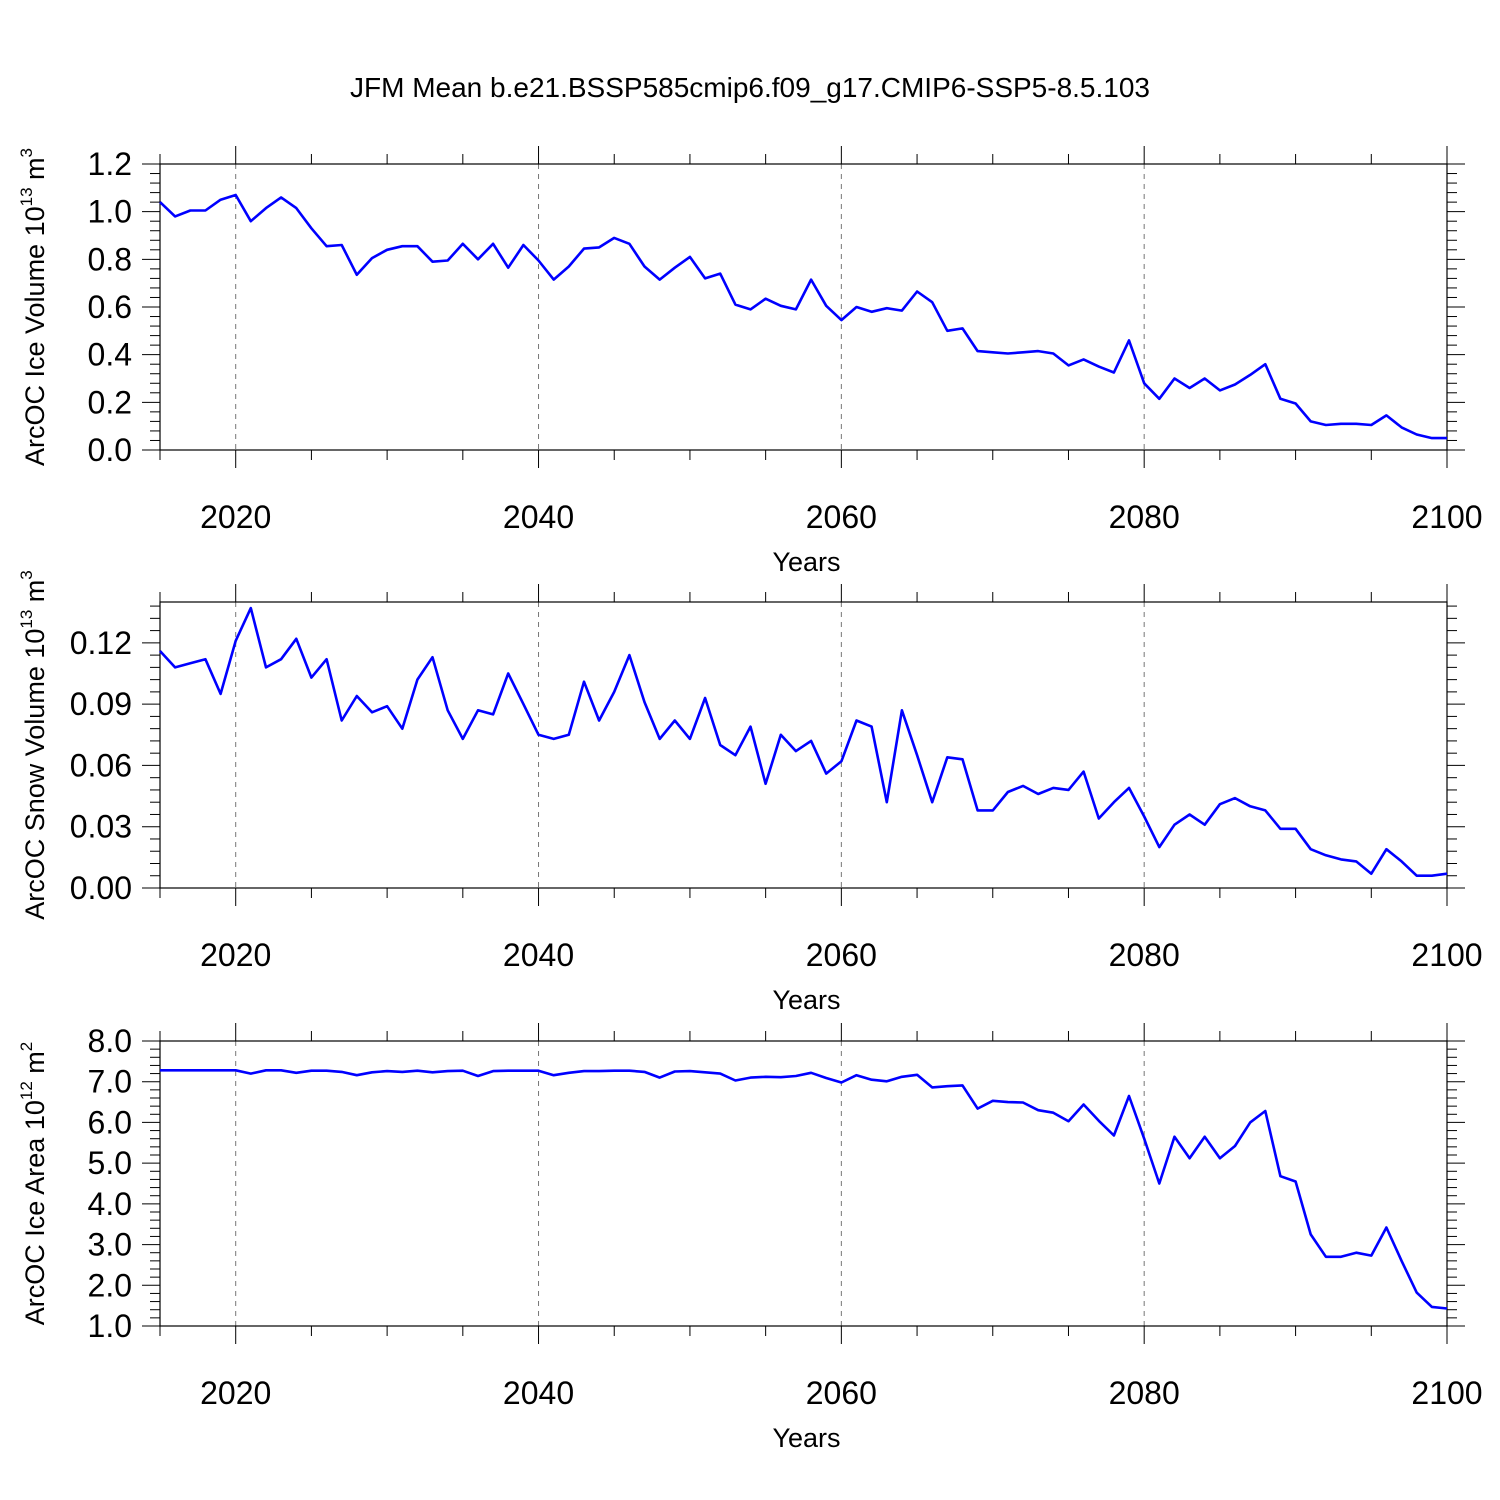 This screenshot has height=1500, width=1500. Describe the element at coordinates (110, 1122) in the screenshot. I see `y-tick-label: 6.0` at that location.